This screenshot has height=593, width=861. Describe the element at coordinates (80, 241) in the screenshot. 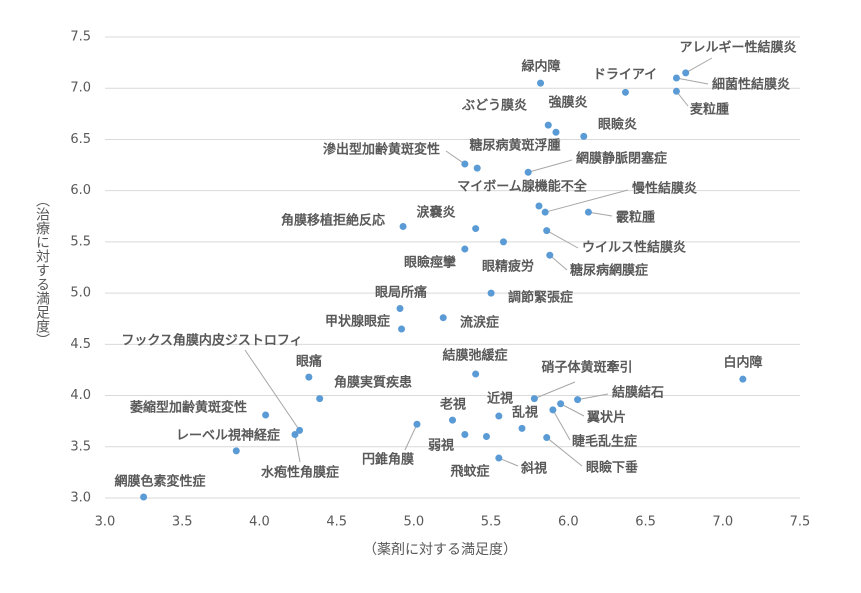

I see `y-tick-label: 5.5` at that location.